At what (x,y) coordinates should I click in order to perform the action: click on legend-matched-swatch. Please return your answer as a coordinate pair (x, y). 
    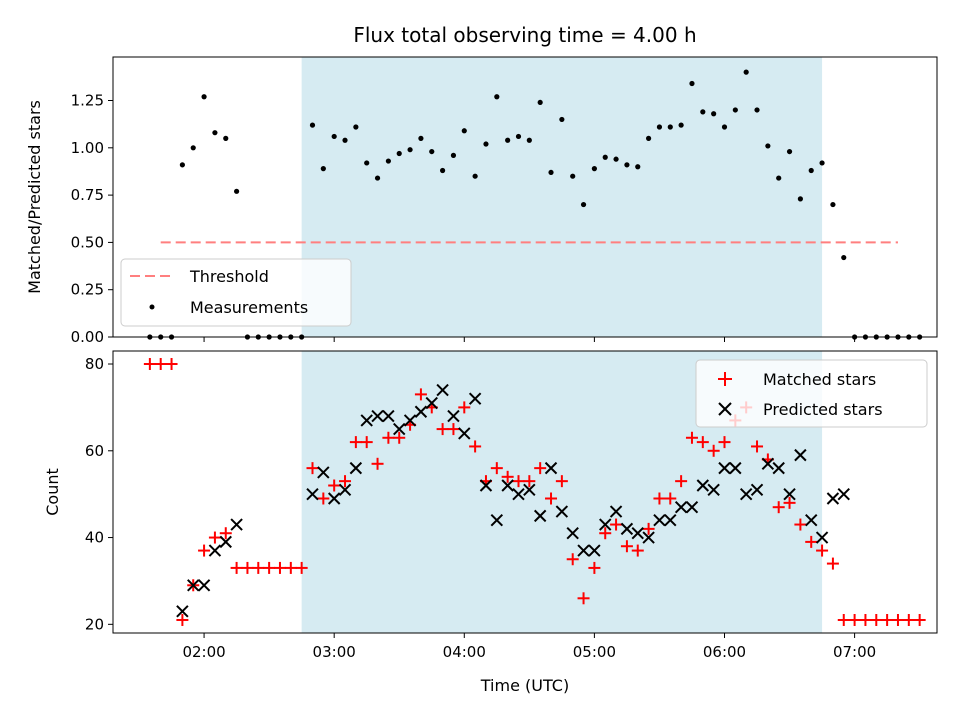
    Looking at the image, I should click on (725, 379).